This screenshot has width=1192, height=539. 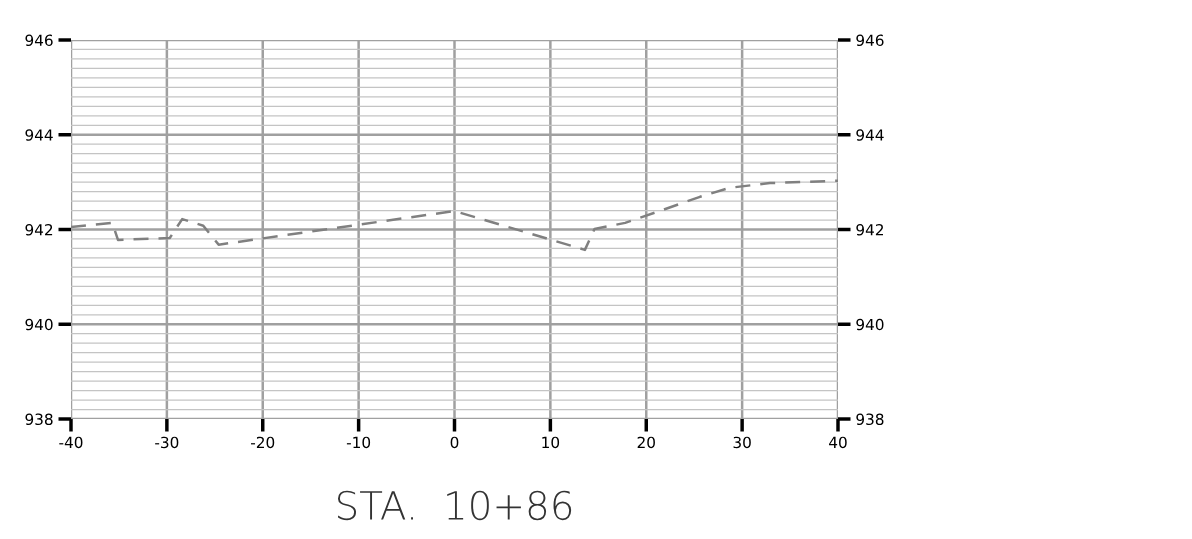 What do you see at coordinates (742, 442) in the screenshot?
I see `x-tick-label: 30` at bounding box center [742, 442].